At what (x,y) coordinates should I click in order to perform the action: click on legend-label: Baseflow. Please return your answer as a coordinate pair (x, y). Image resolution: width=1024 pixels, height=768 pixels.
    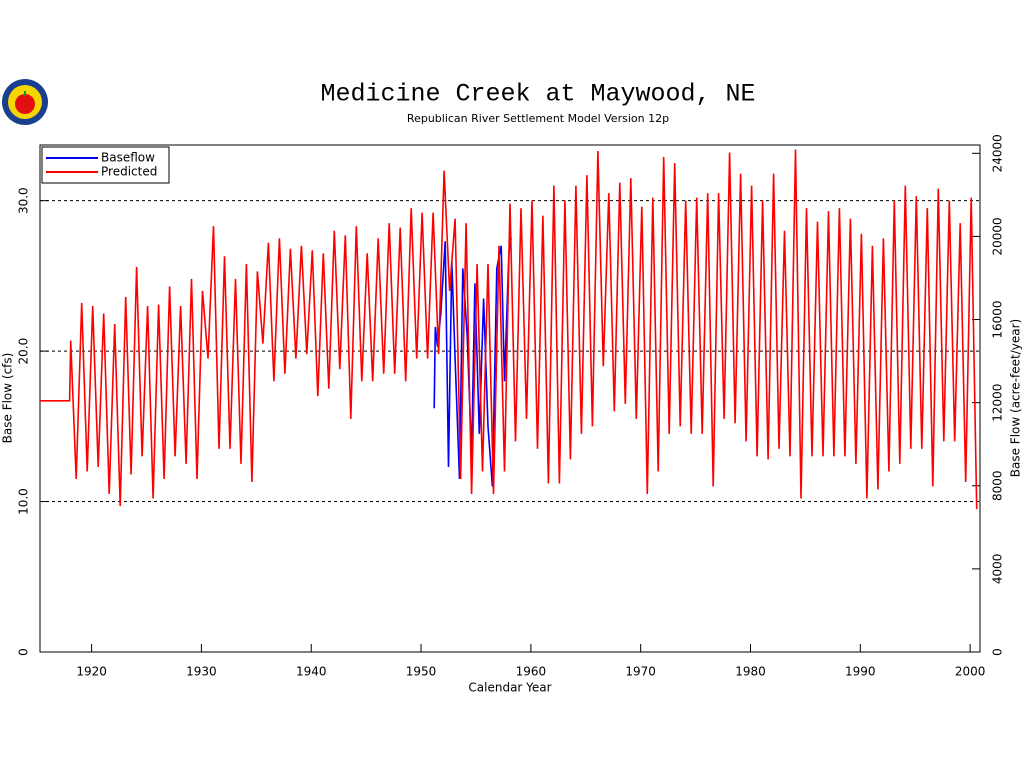
    Looking at the image, I should click on (128, 158).